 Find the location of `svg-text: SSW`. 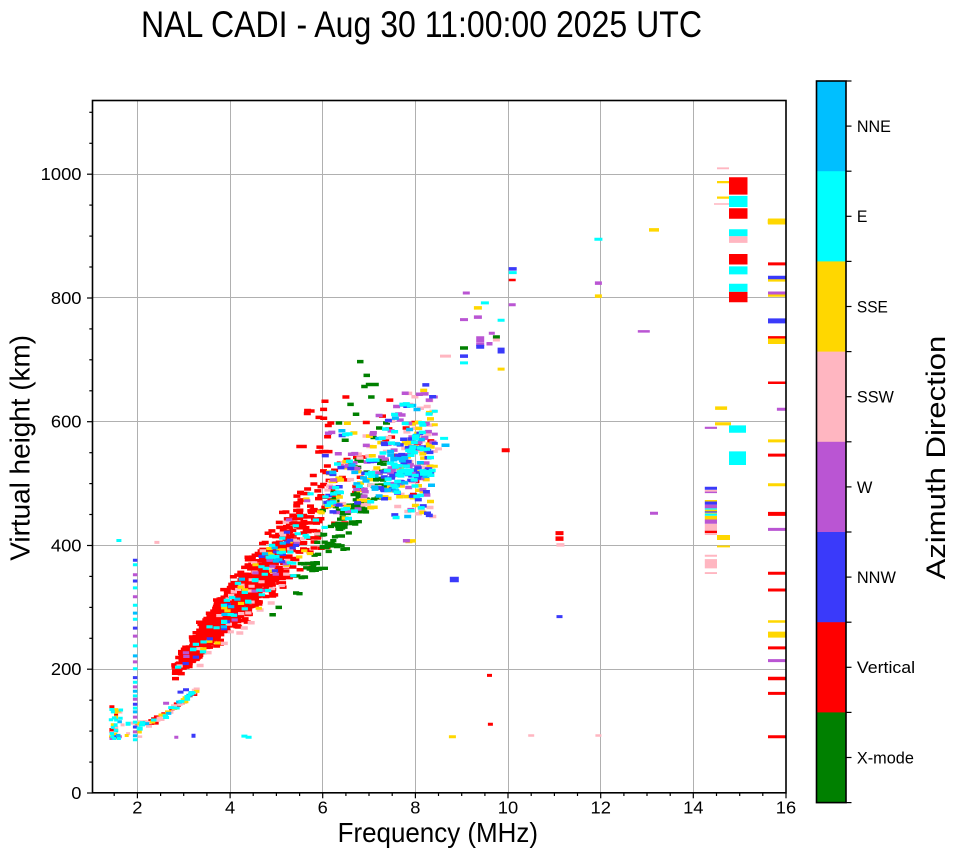

svg-text: SSW is located at coordinates (875, 397).